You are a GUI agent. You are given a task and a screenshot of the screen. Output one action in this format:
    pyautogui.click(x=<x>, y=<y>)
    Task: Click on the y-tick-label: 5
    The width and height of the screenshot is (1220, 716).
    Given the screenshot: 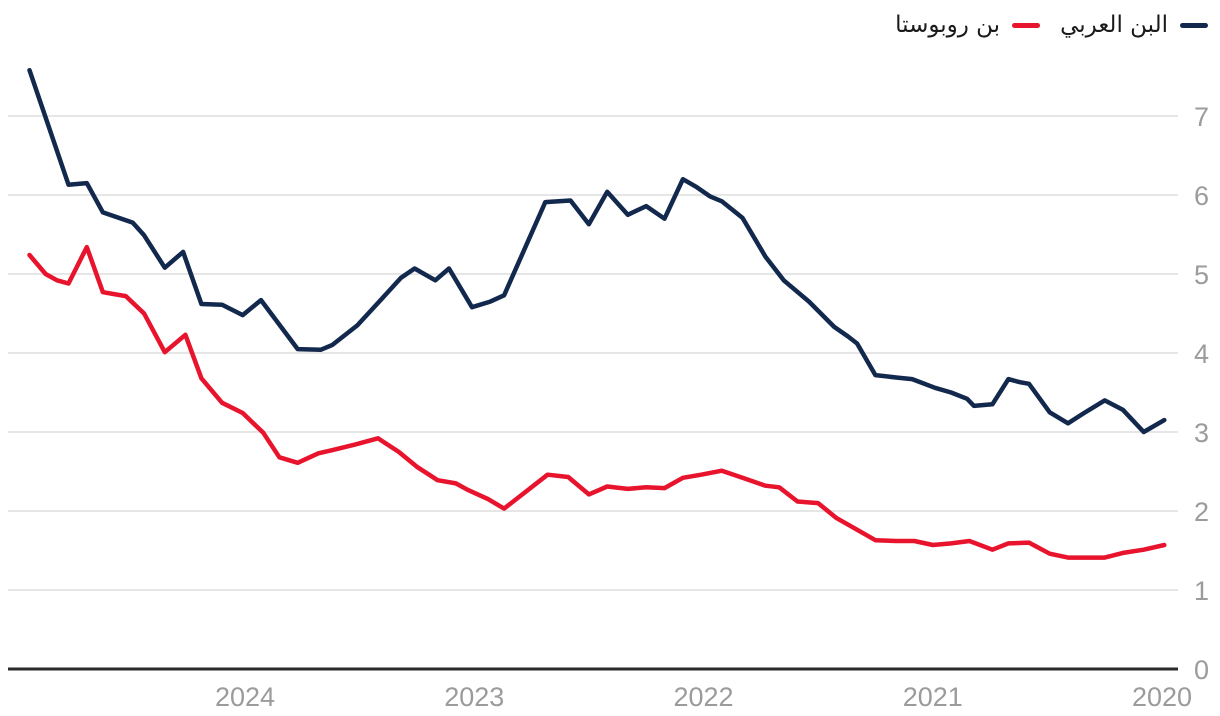 What is the action you would take?
    pyautogui.click(x=1201, y=275)
    